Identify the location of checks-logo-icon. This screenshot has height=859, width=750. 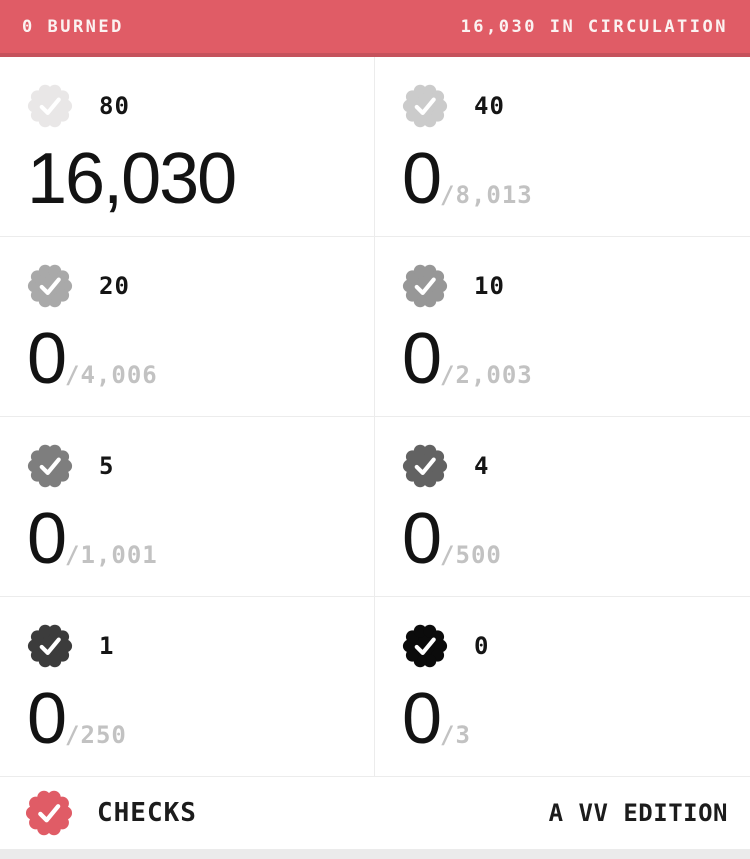
(49, 813).